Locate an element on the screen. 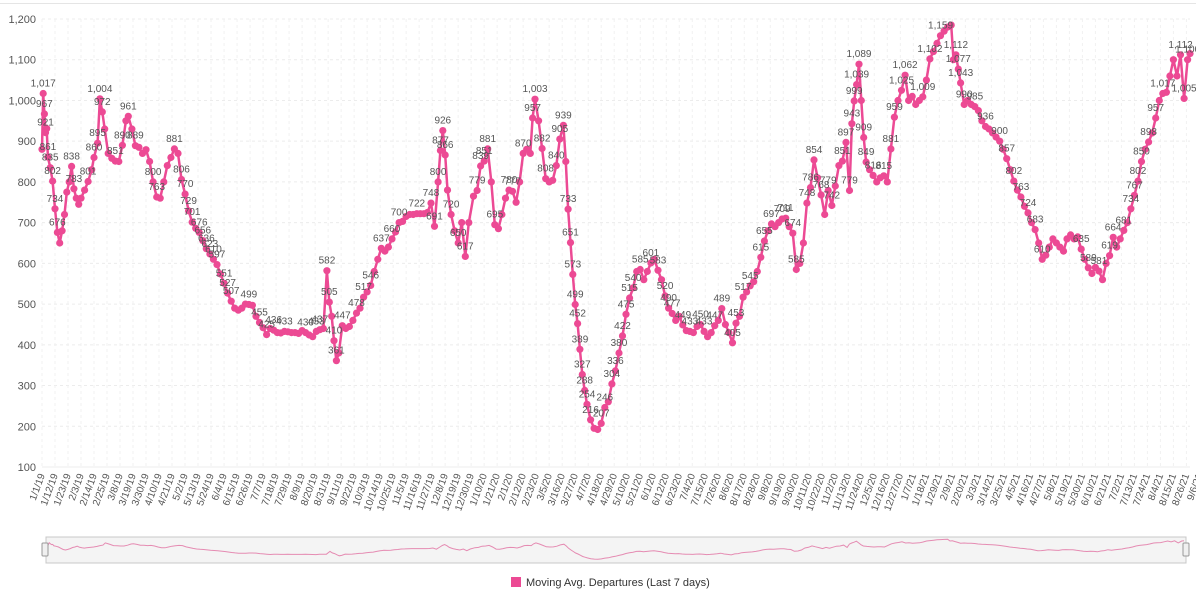 The height and width of the screenshot is (601, 1196). data-label: 520 is located at coordinates (665, 286).